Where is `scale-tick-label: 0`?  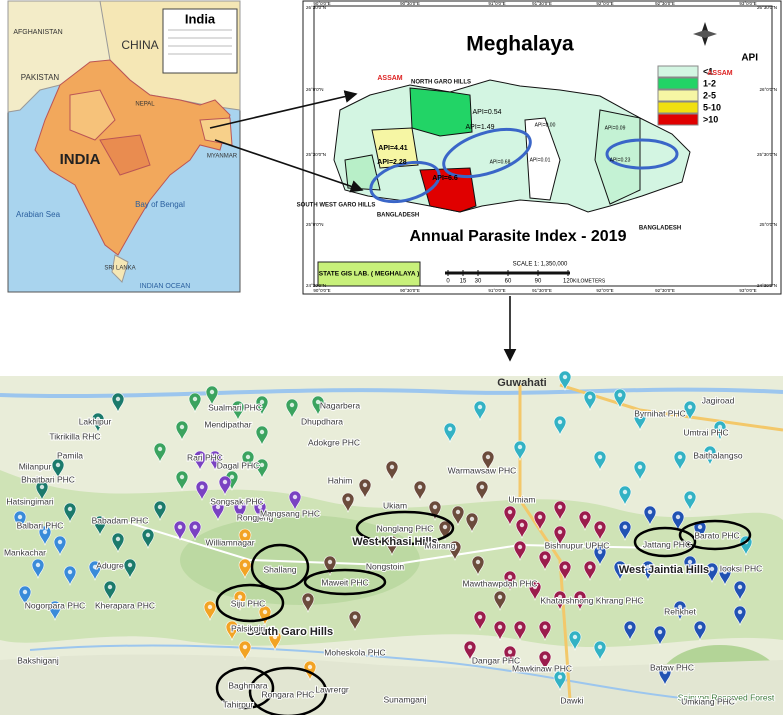
scale-tick-label: 0 is located at coordinates (448, 282).